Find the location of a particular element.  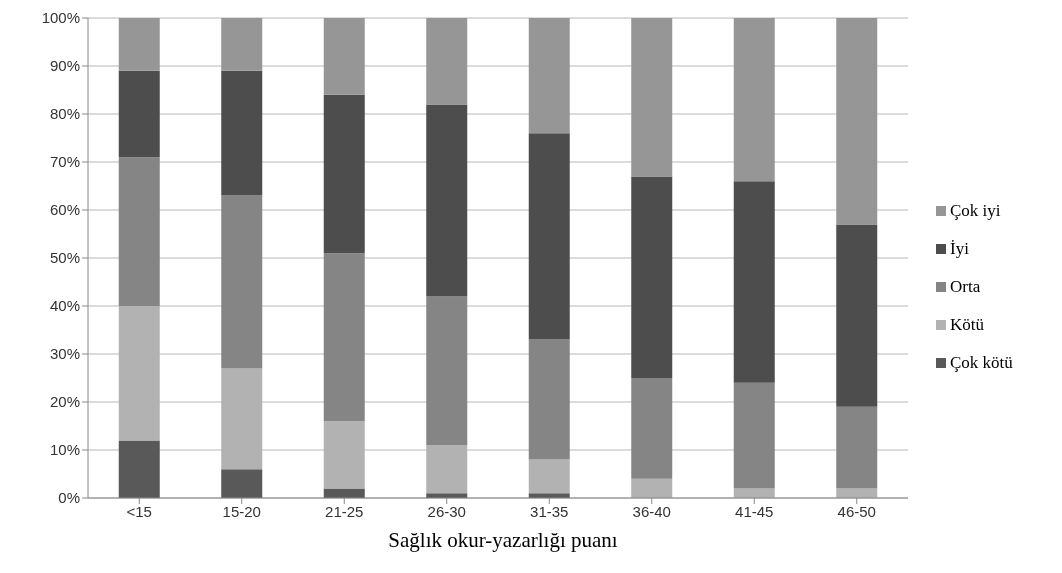

x-tick-label: 36-40 is located at coordinates (651, 511).